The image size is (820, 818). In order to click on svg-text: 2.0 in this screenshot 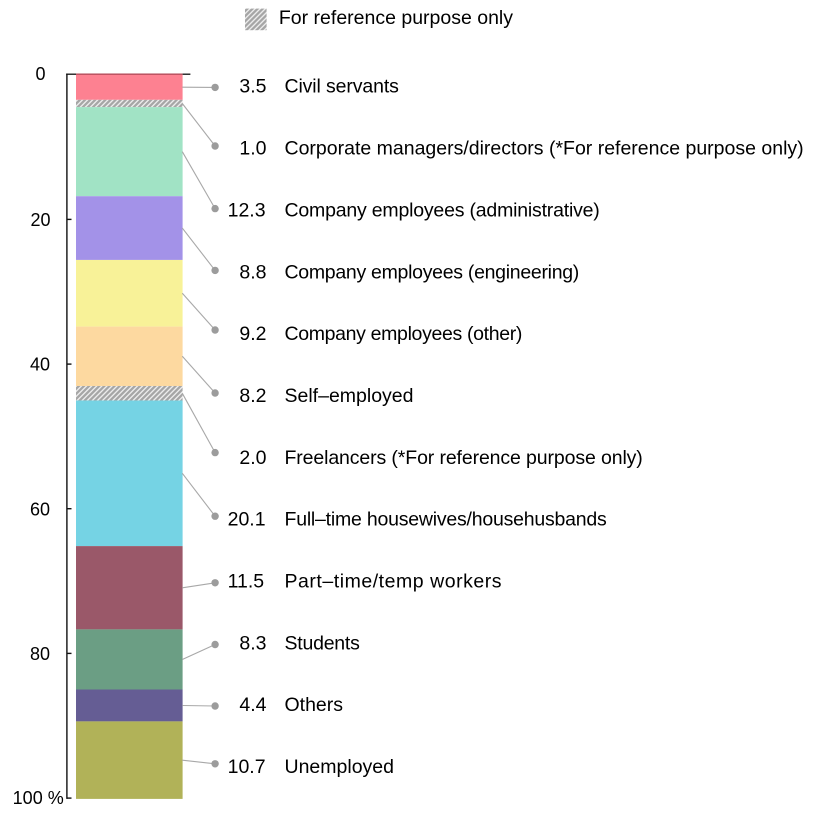, I will do `click(252, 458)`.